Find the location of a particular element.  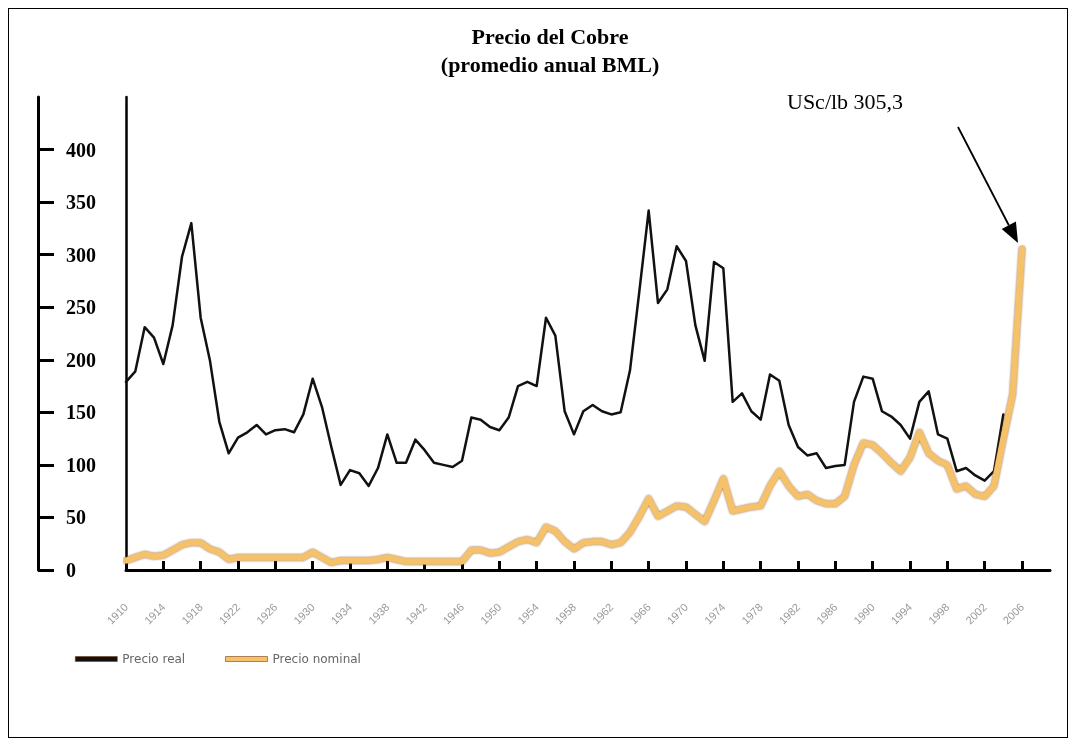

y-tick-label: 0 is located at coordinates (71, 570).